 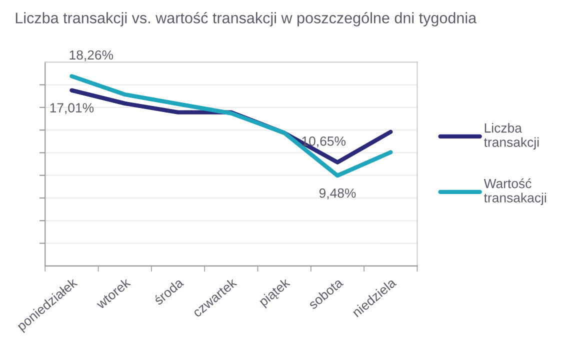 I want to click on legend-label: Wartość transakacji, so click(x=515, y=192).